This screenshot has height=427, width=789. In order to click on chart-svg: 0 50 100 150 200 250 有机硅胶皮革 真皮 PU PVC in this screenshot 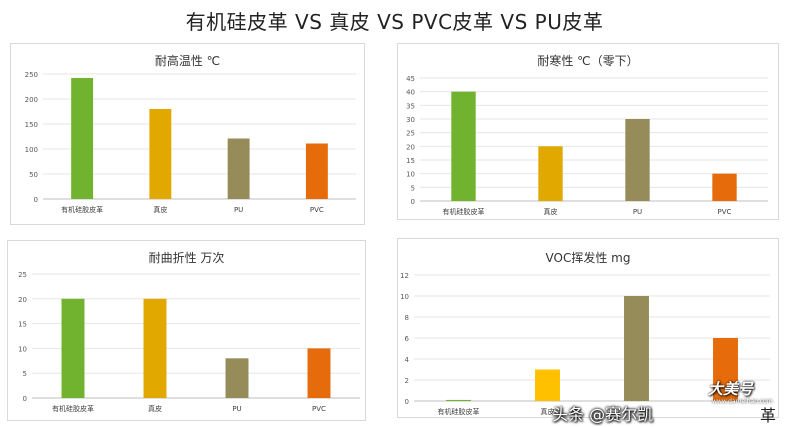, I will do `click(190, 142)`.